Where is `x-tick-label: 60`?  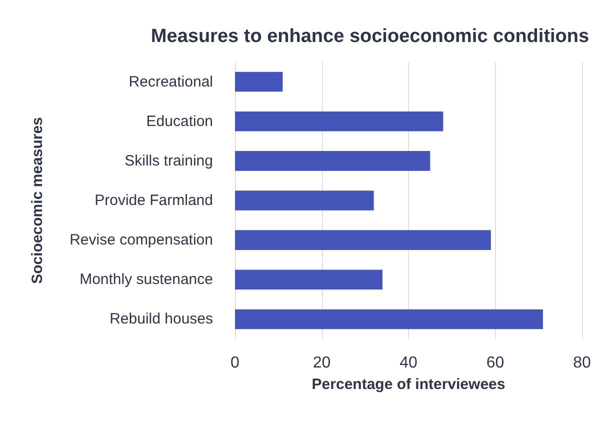 x-tick-label: 60 is located at coordinates (495, 363).